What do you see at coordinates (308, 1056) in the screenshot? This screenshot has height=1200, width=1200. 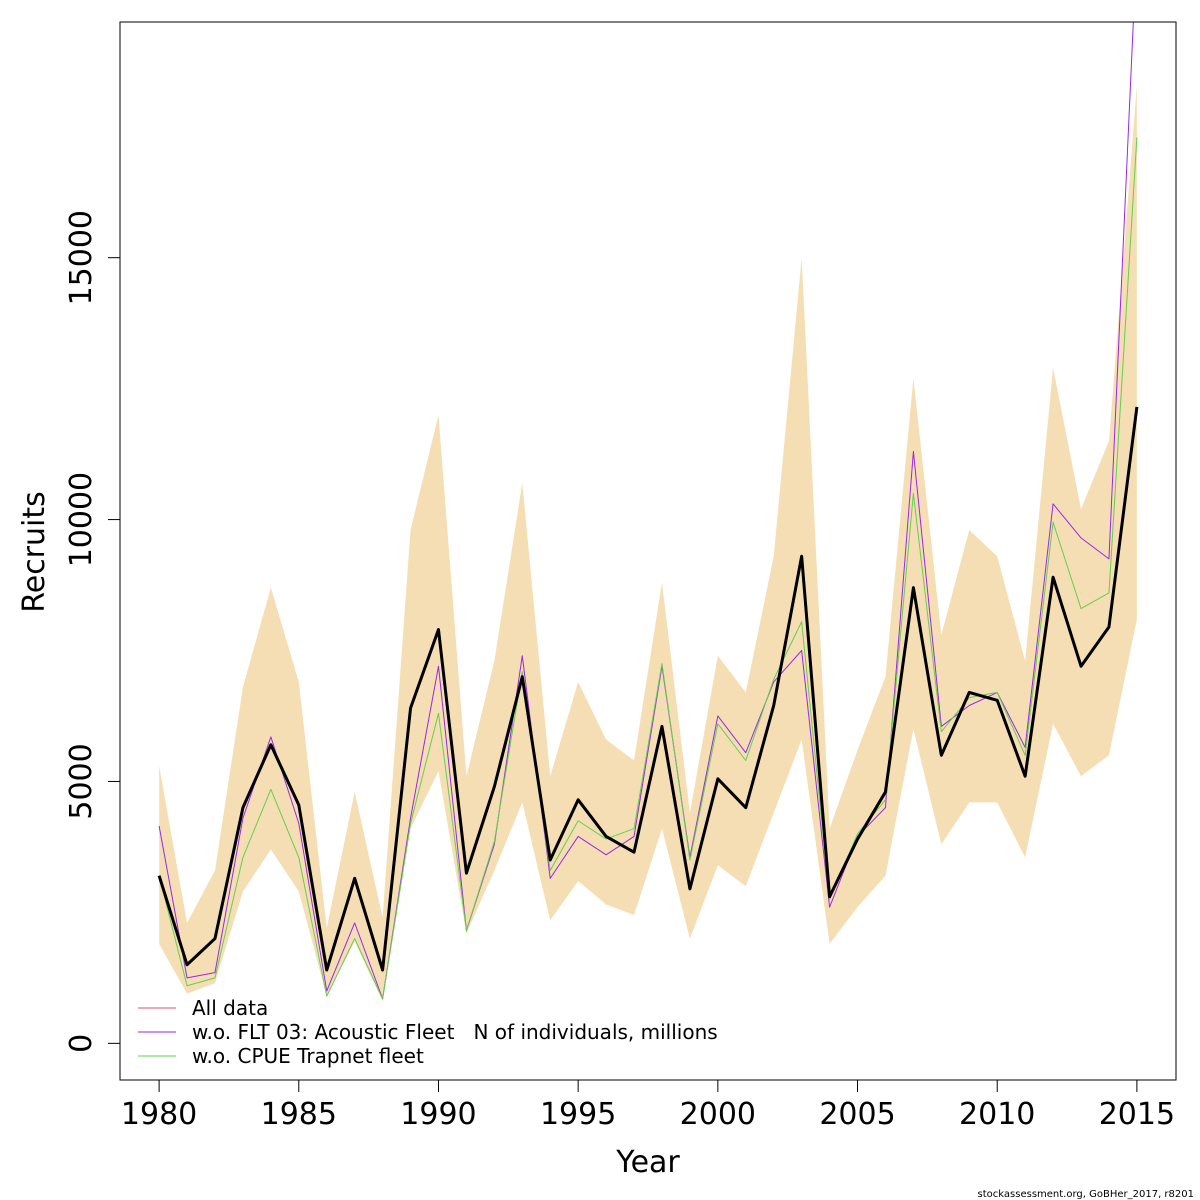 I see `legend-label-2: w.o. CPUE Trapnet fleet` at bounding box center [308, 1056].